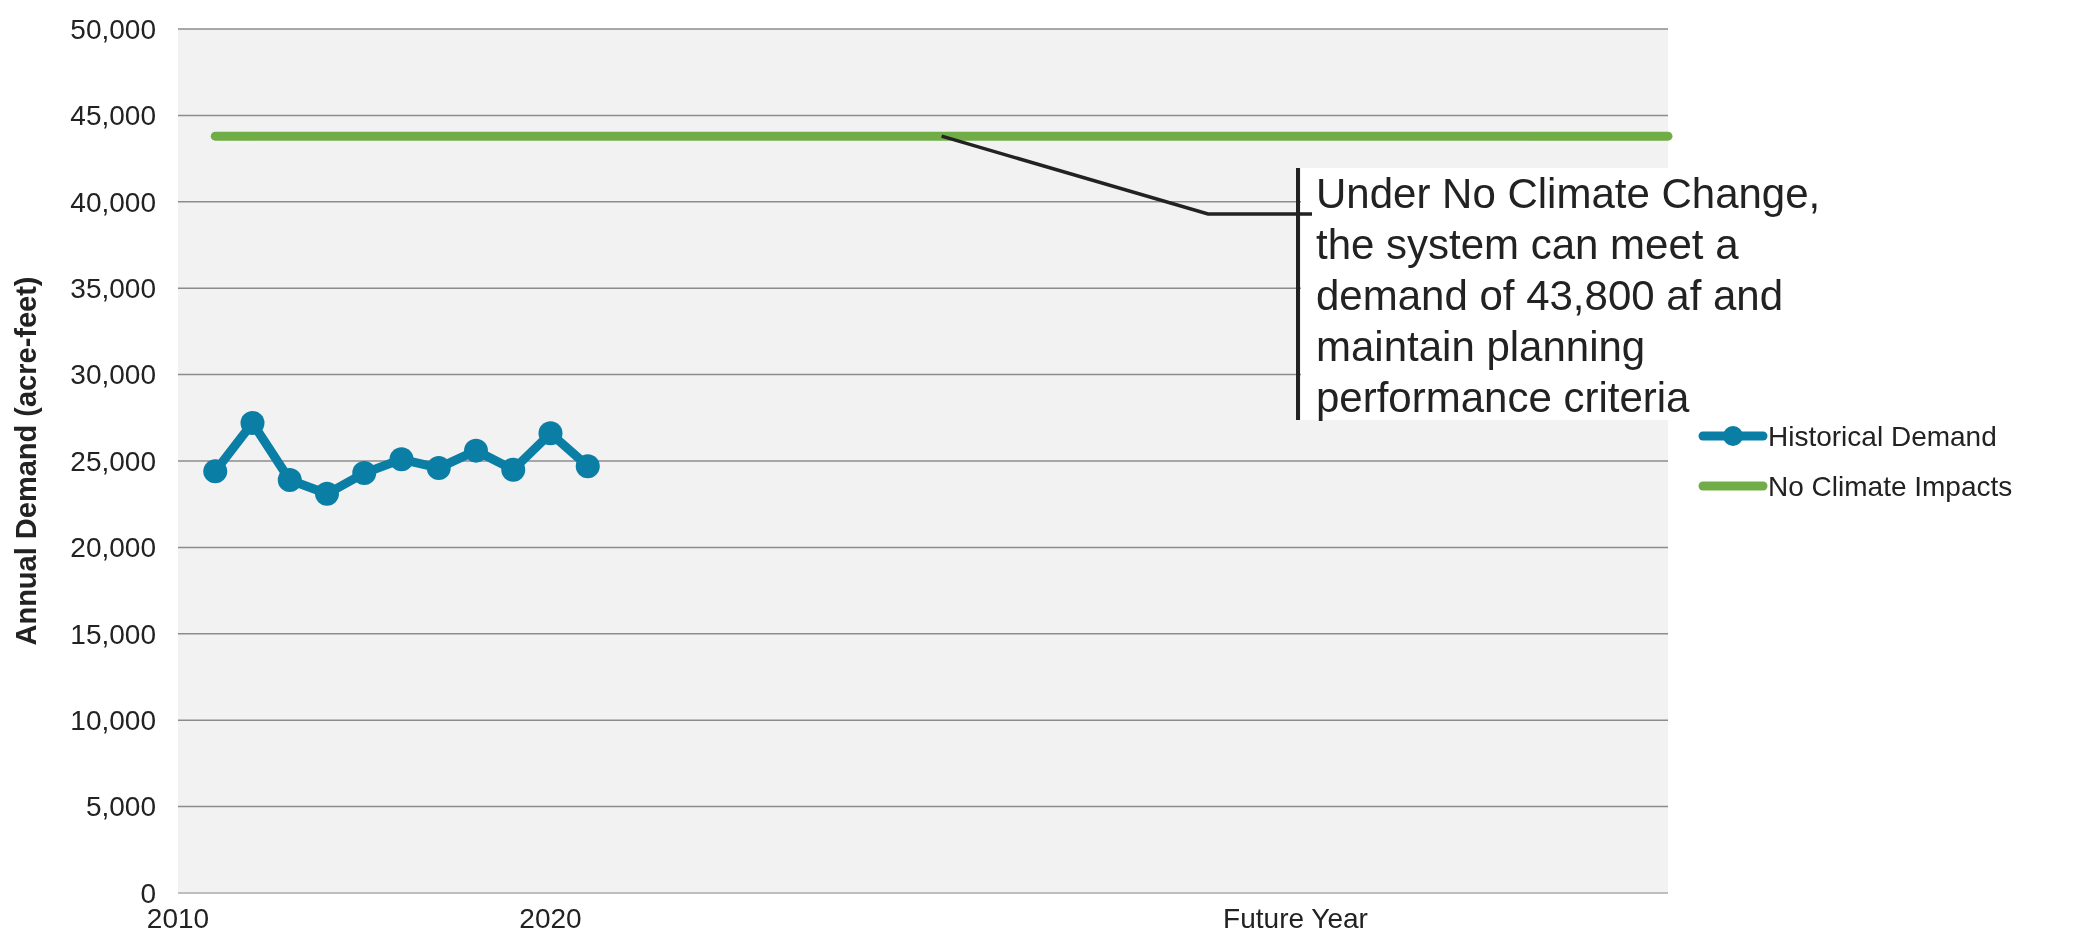 The image size is (2074, 939). Describe the element at coordinates (113, 116) in the screenshot. I see `y-tick-label: 45,000` at that location.